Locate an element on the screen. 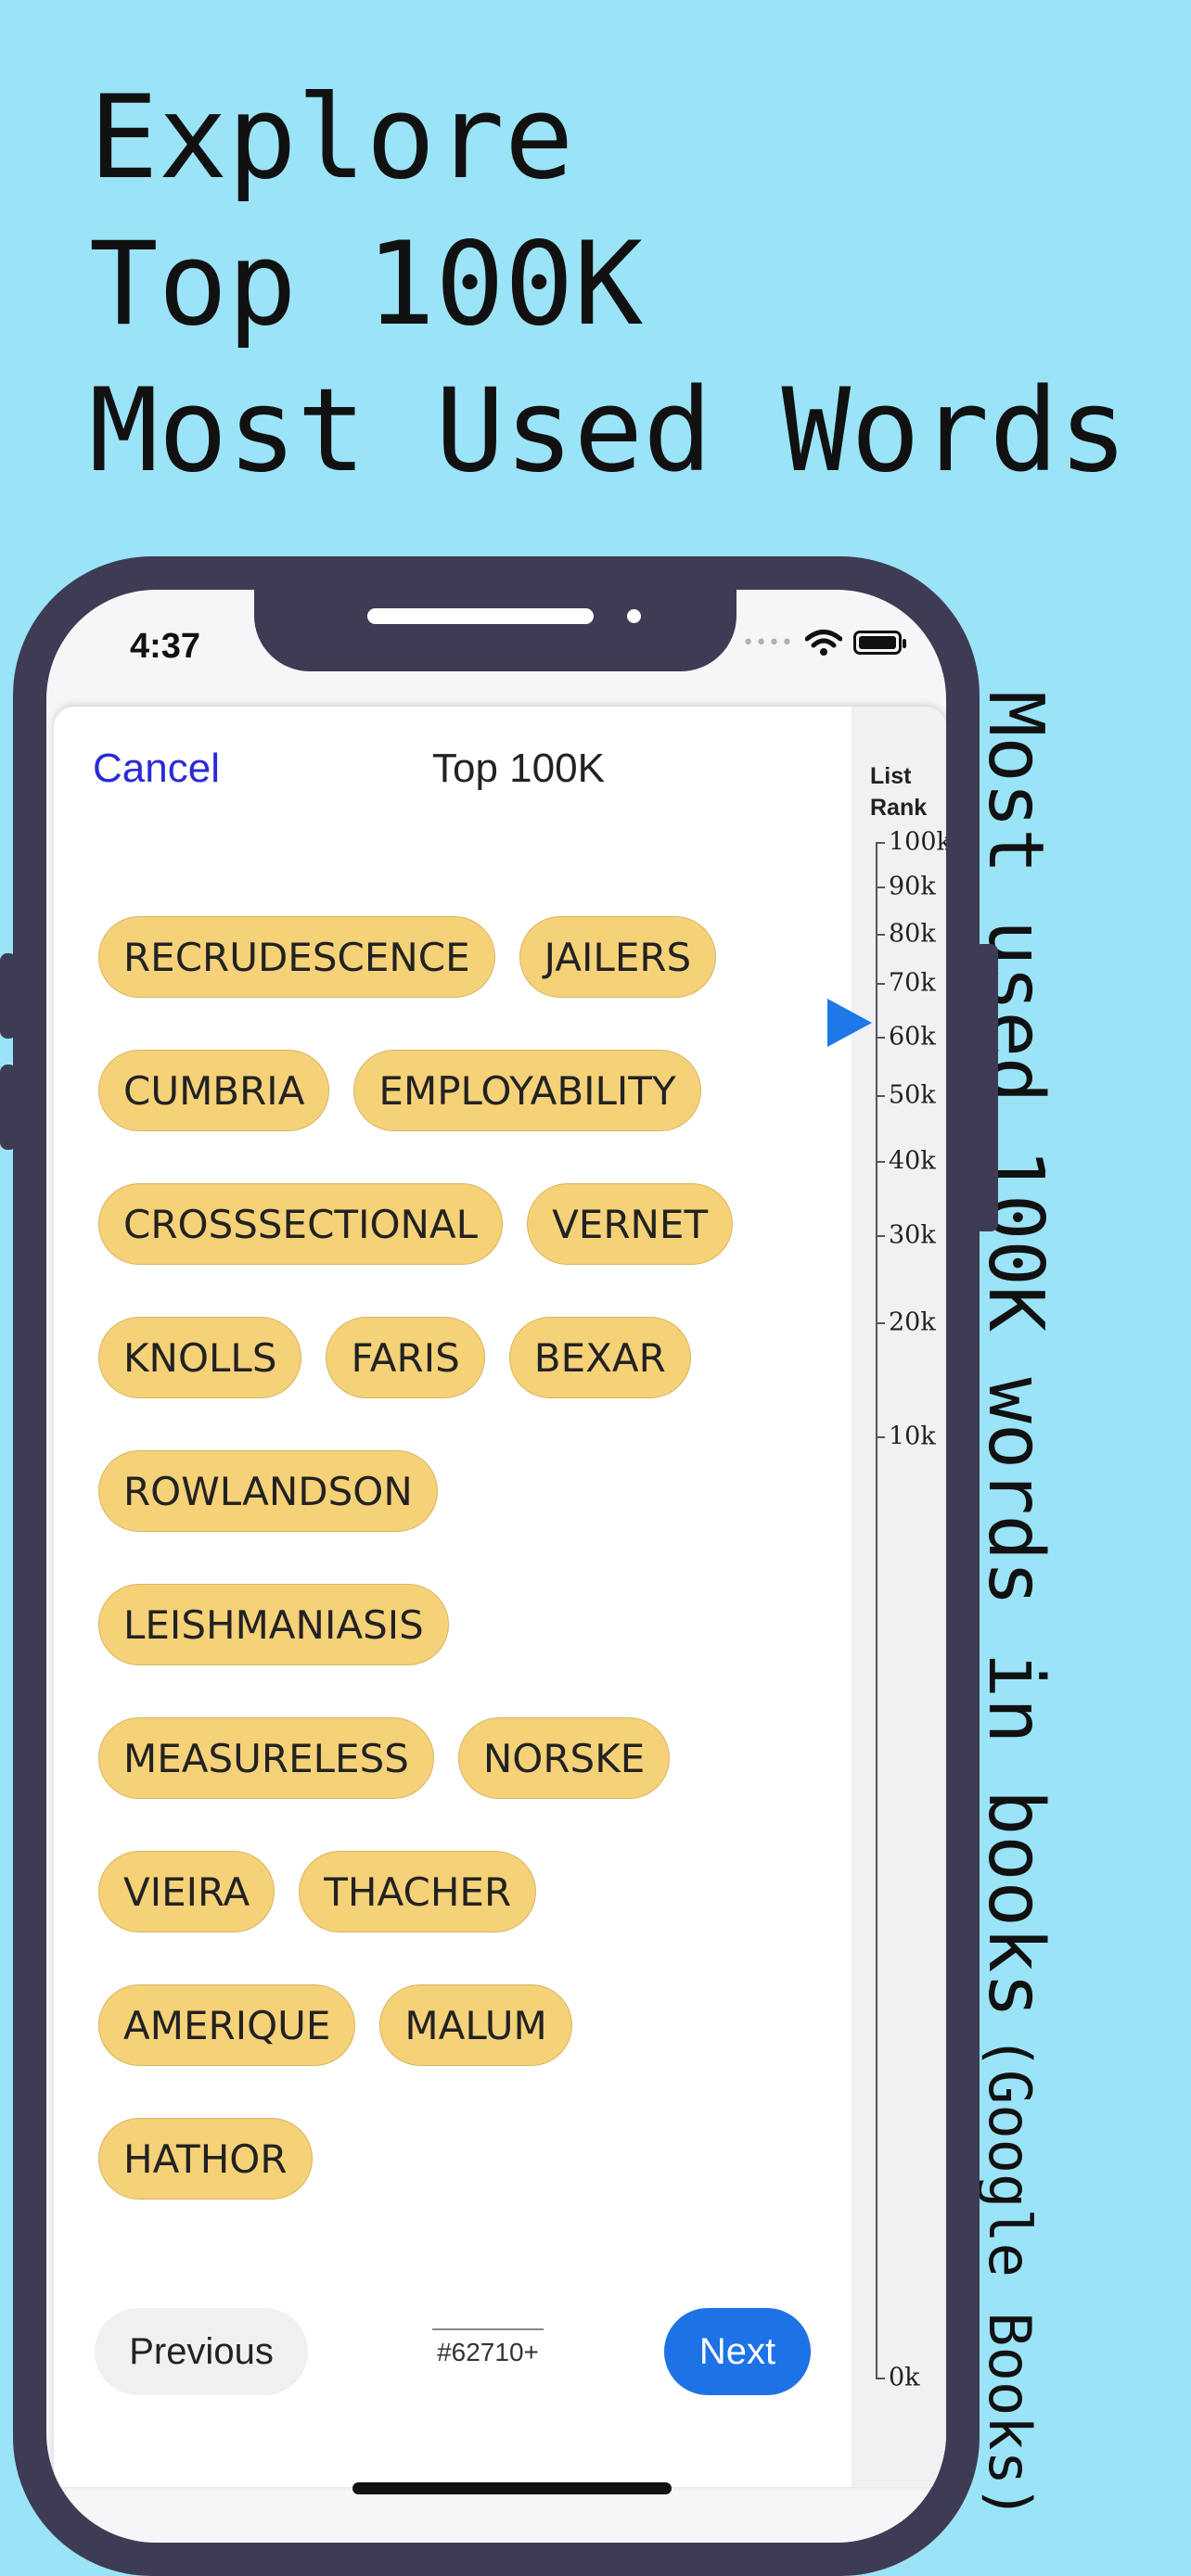  headline-line-2: Top 100K is located at coordinates (366, 284).